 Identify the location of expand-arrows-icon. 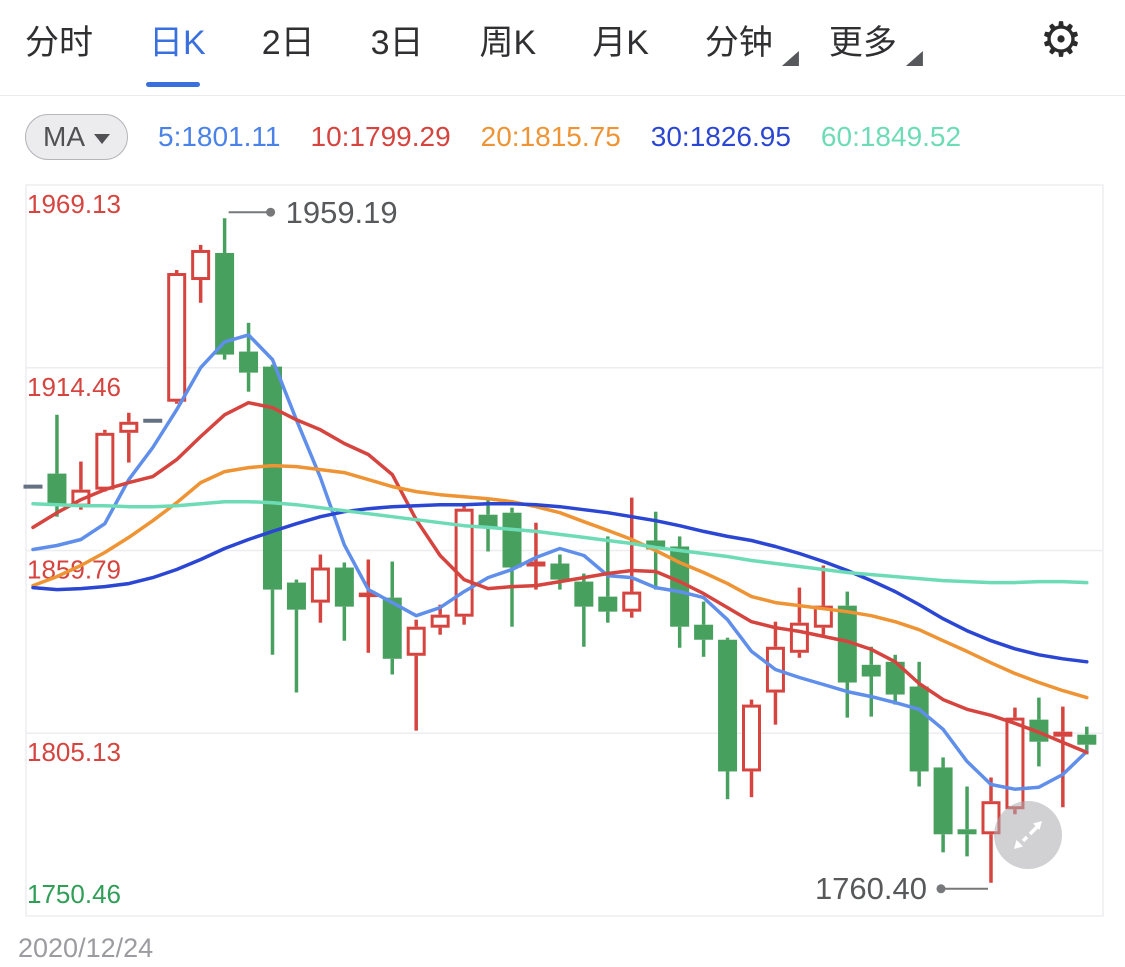
(1028, 835).